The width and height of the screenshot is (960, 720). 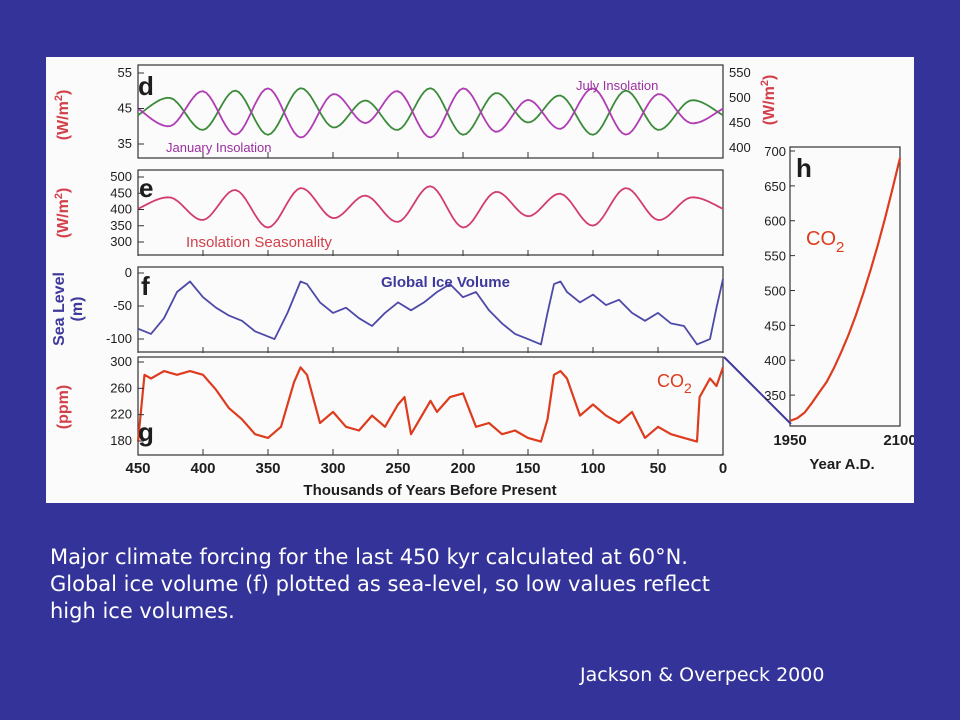 I want to click on co2-label-g: CO2, so click(x=674, y=383).